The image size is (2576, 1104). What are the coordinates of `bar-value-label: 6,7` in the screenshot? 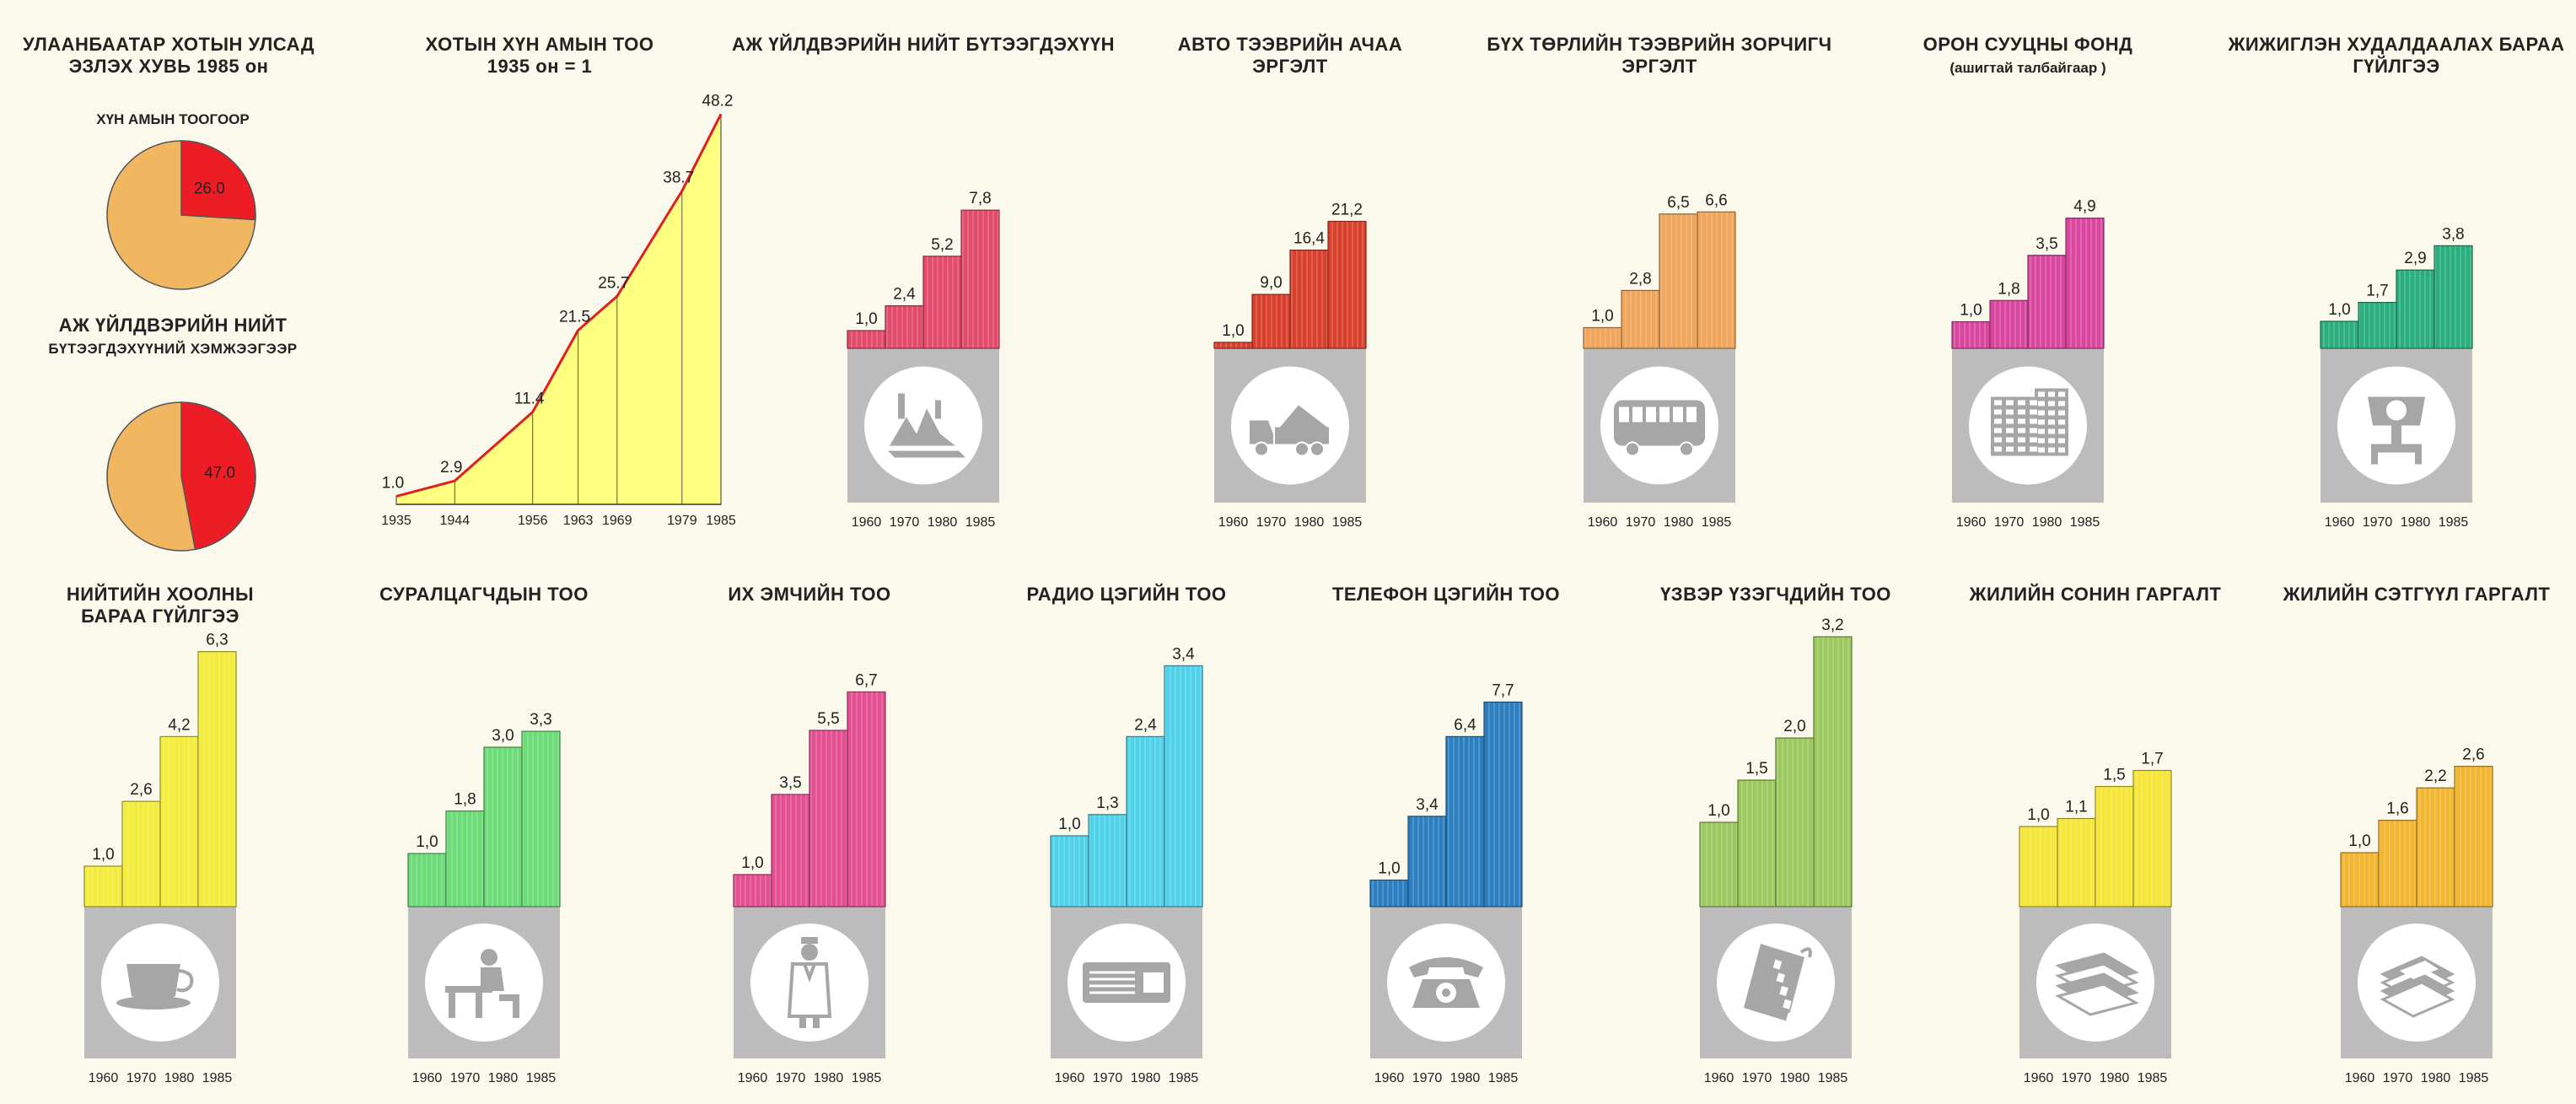 It's located at (866, 680).